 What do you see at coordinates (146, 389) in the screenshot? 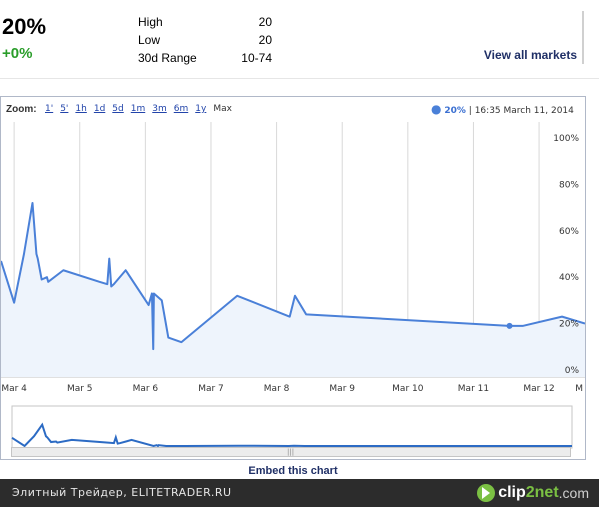
I see `x-tick-label: Mar 6` at bounding box center [146, 389].